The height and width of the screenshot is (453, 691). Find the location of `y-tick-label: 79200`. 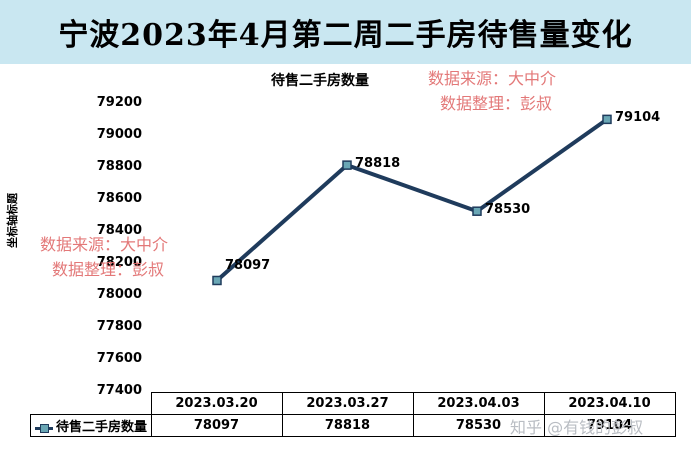

y-tick-label: 79200 is located at coordinates (119, 102).